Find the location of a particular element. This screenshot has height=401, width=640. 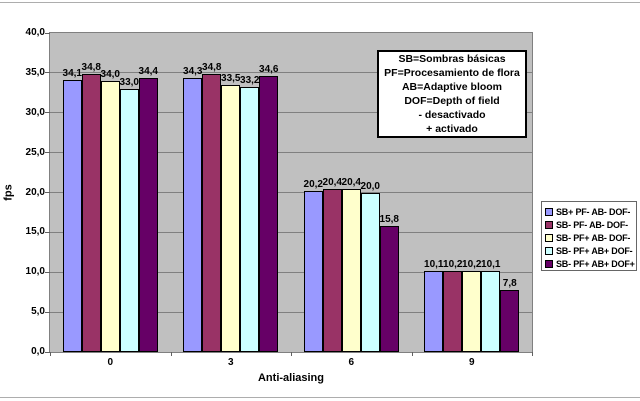

bar-value-label: 7,8 is located at coordinates (509, 283).